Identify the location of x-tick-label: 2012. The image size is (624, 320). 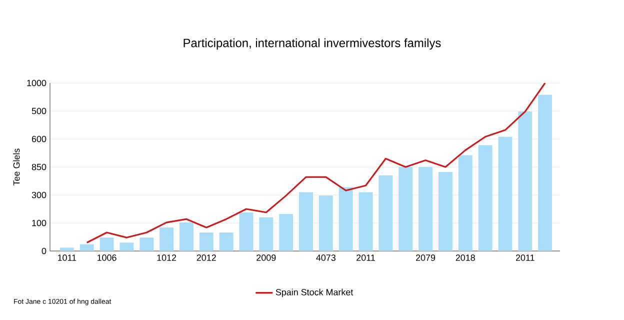
(206, 257).